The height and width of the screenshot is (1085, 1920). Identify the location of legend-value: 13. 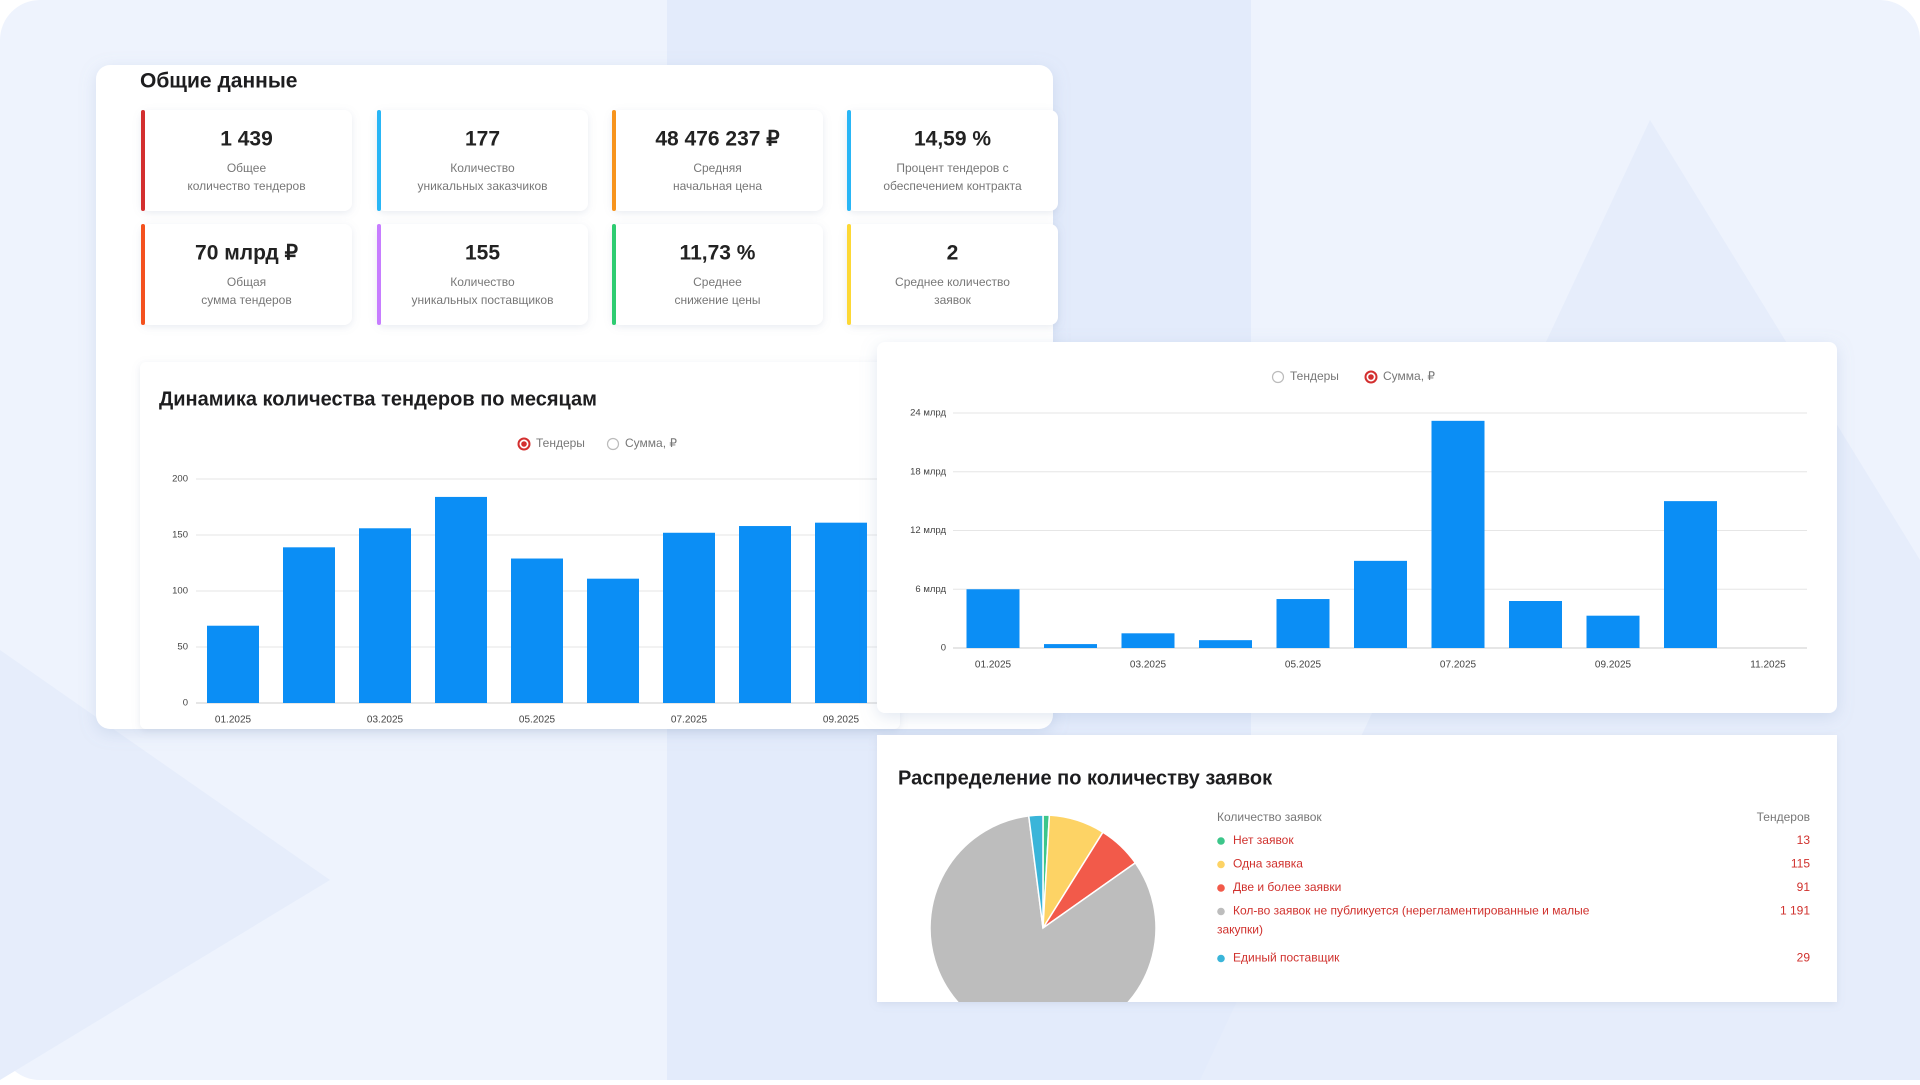
(1804, 840).